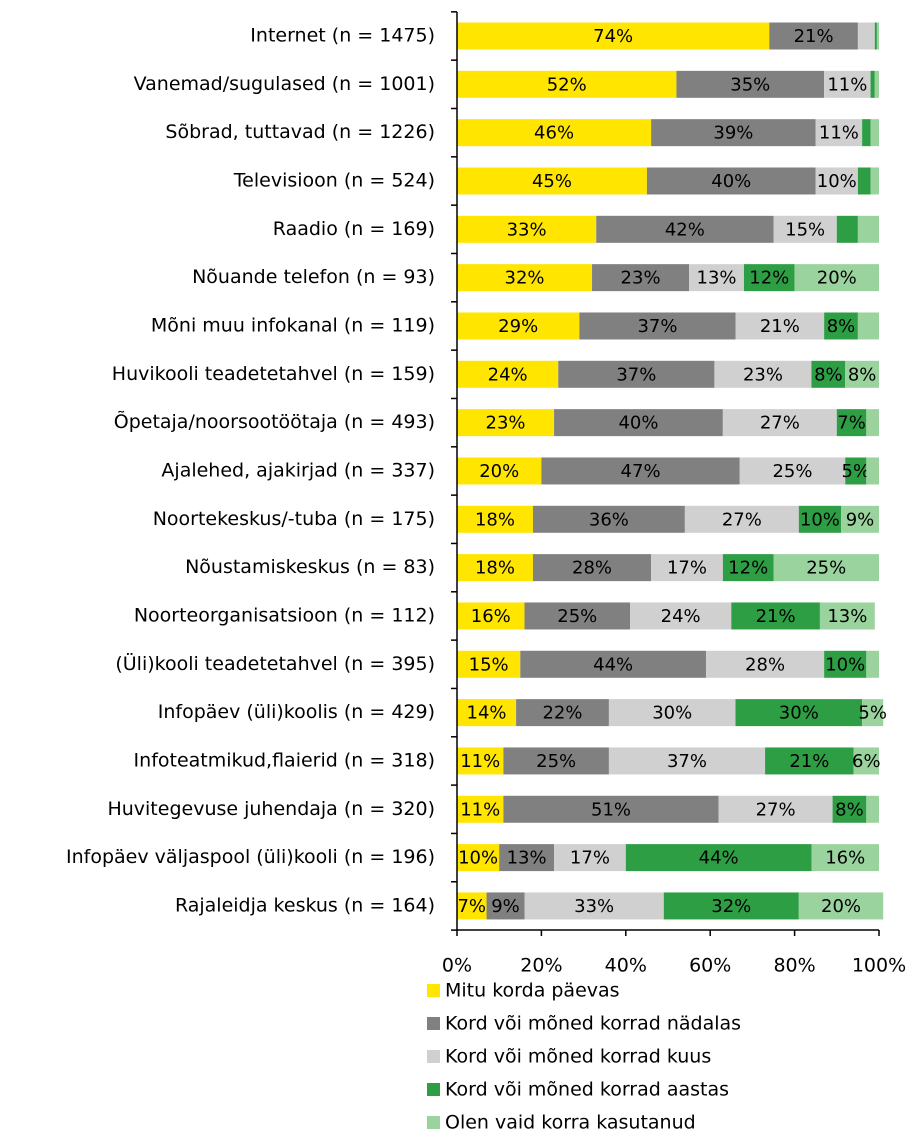  I want to click on data-label: 9%, so click(505, 906).